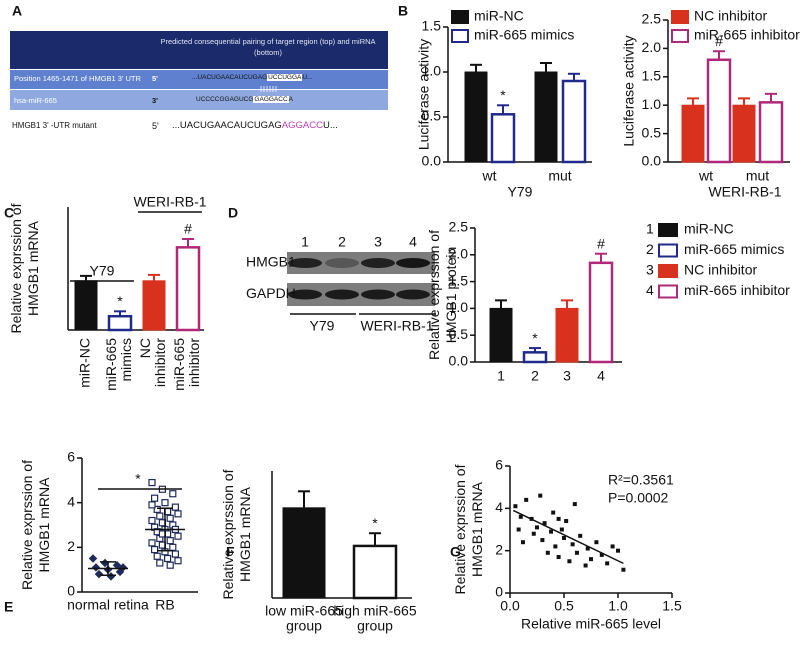 This screenshot has width=805, height=647. I want to click on sequence-part: ...UACUGAACAUCUGAG, so click(230, 77).